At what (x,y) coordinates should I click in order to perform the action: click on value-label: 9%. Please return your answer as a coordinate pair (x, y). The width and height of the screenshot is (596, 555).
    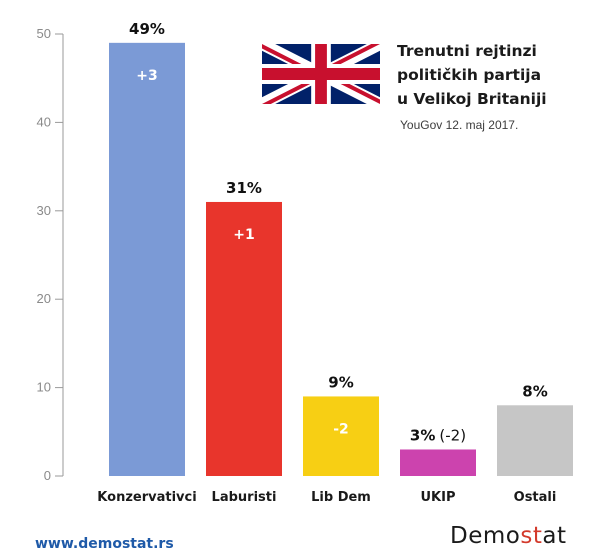
    Looking at the image, I should click on (340, 382).